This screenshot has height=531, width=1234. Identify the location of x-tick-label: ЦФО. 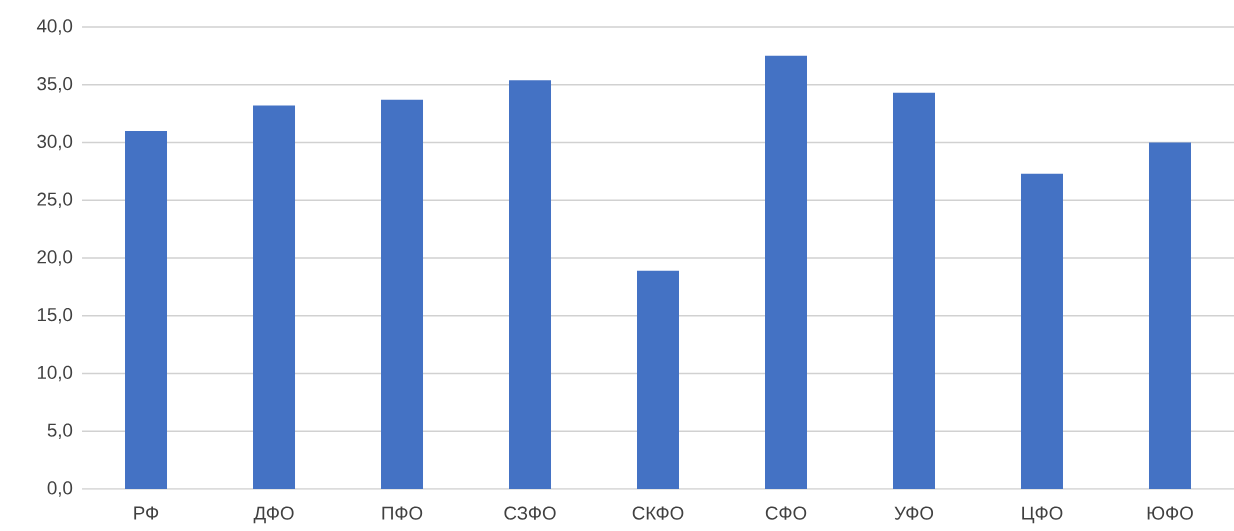
(1042, 515).